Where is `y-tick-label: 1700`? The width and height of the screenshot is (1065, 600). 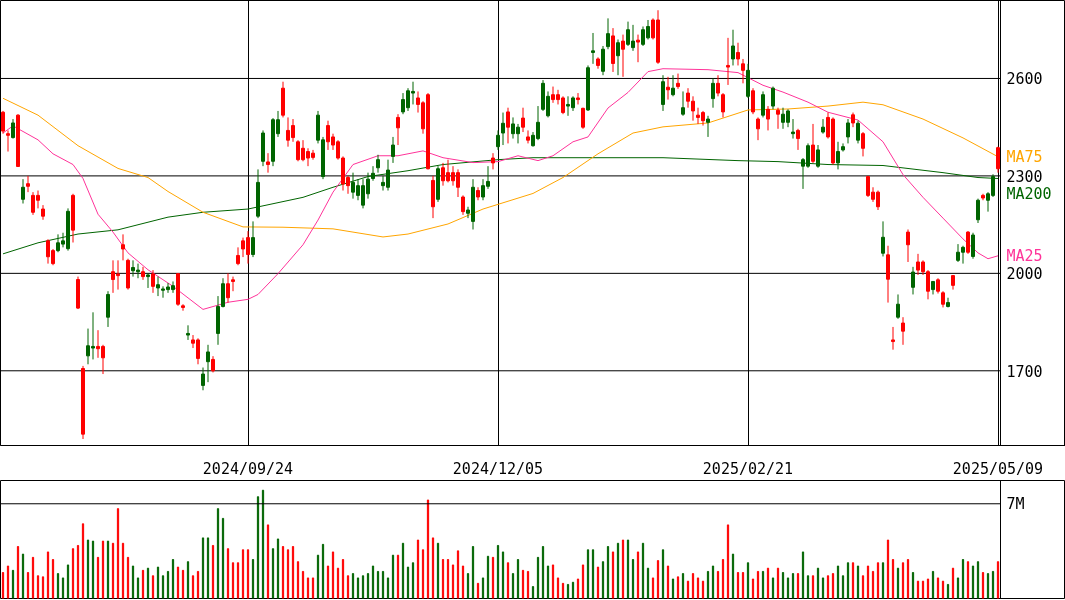
y-tick-label: 1700 is located at coordinates (1024, 371).